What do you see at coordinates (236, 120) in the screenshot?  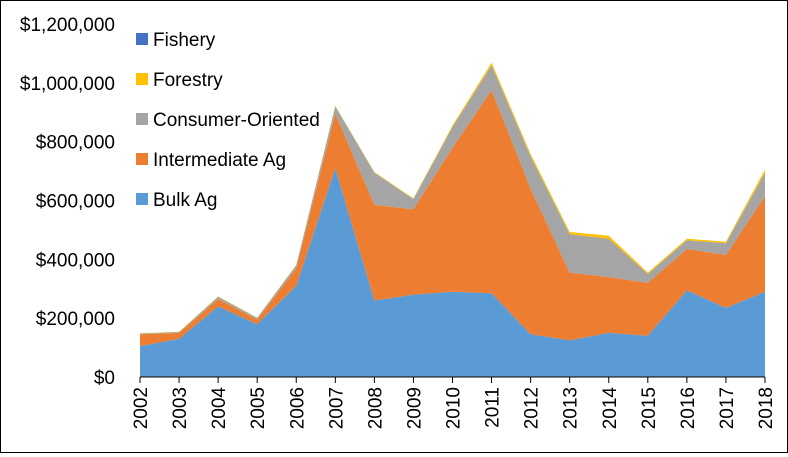 I see `legend-label-consumer-oriented: Consumer-Oriented` at bounding box center [236, 120].